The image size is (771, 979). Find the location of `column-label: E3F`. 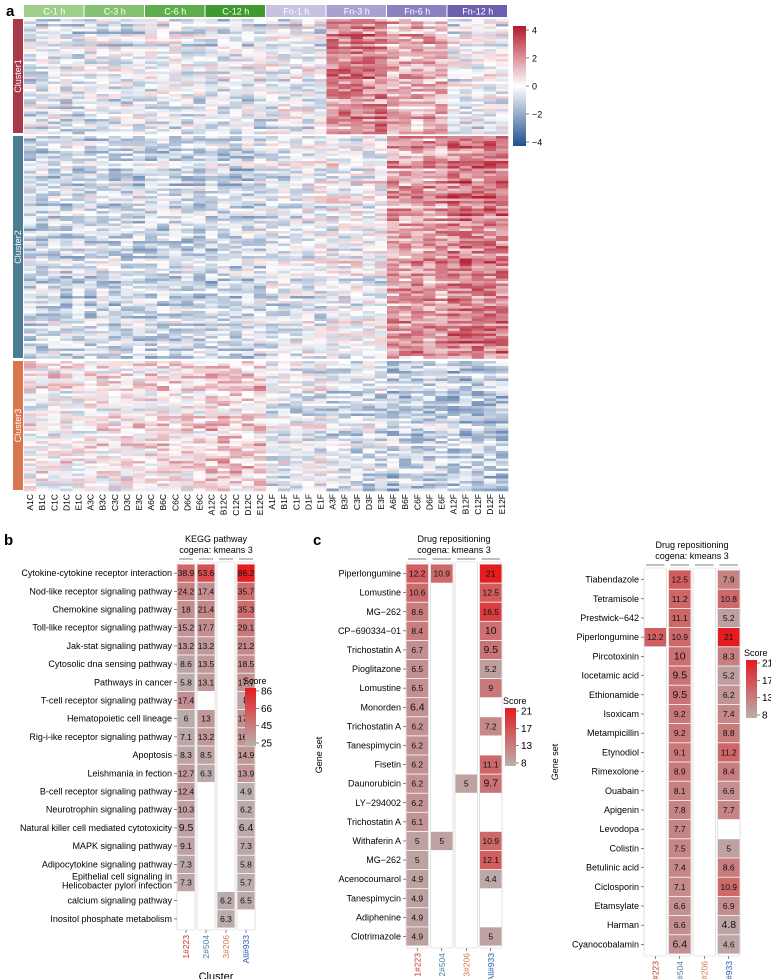

column-label: E3F is located at coordinates (381, 502).